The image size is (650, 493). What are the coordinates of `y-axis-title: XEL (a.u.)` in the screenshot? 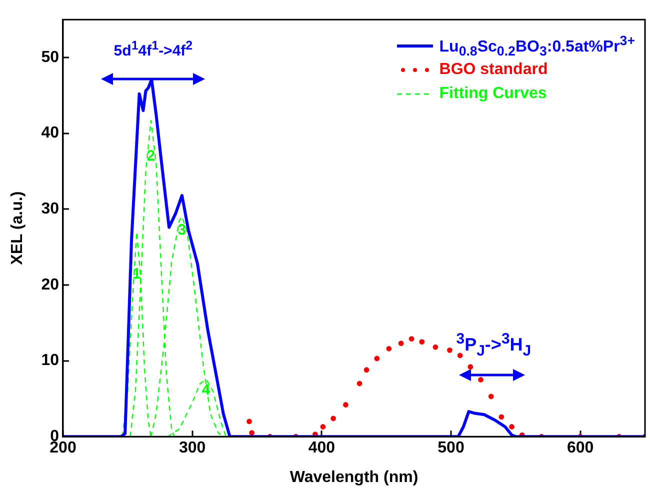 It's located at (17, 228).